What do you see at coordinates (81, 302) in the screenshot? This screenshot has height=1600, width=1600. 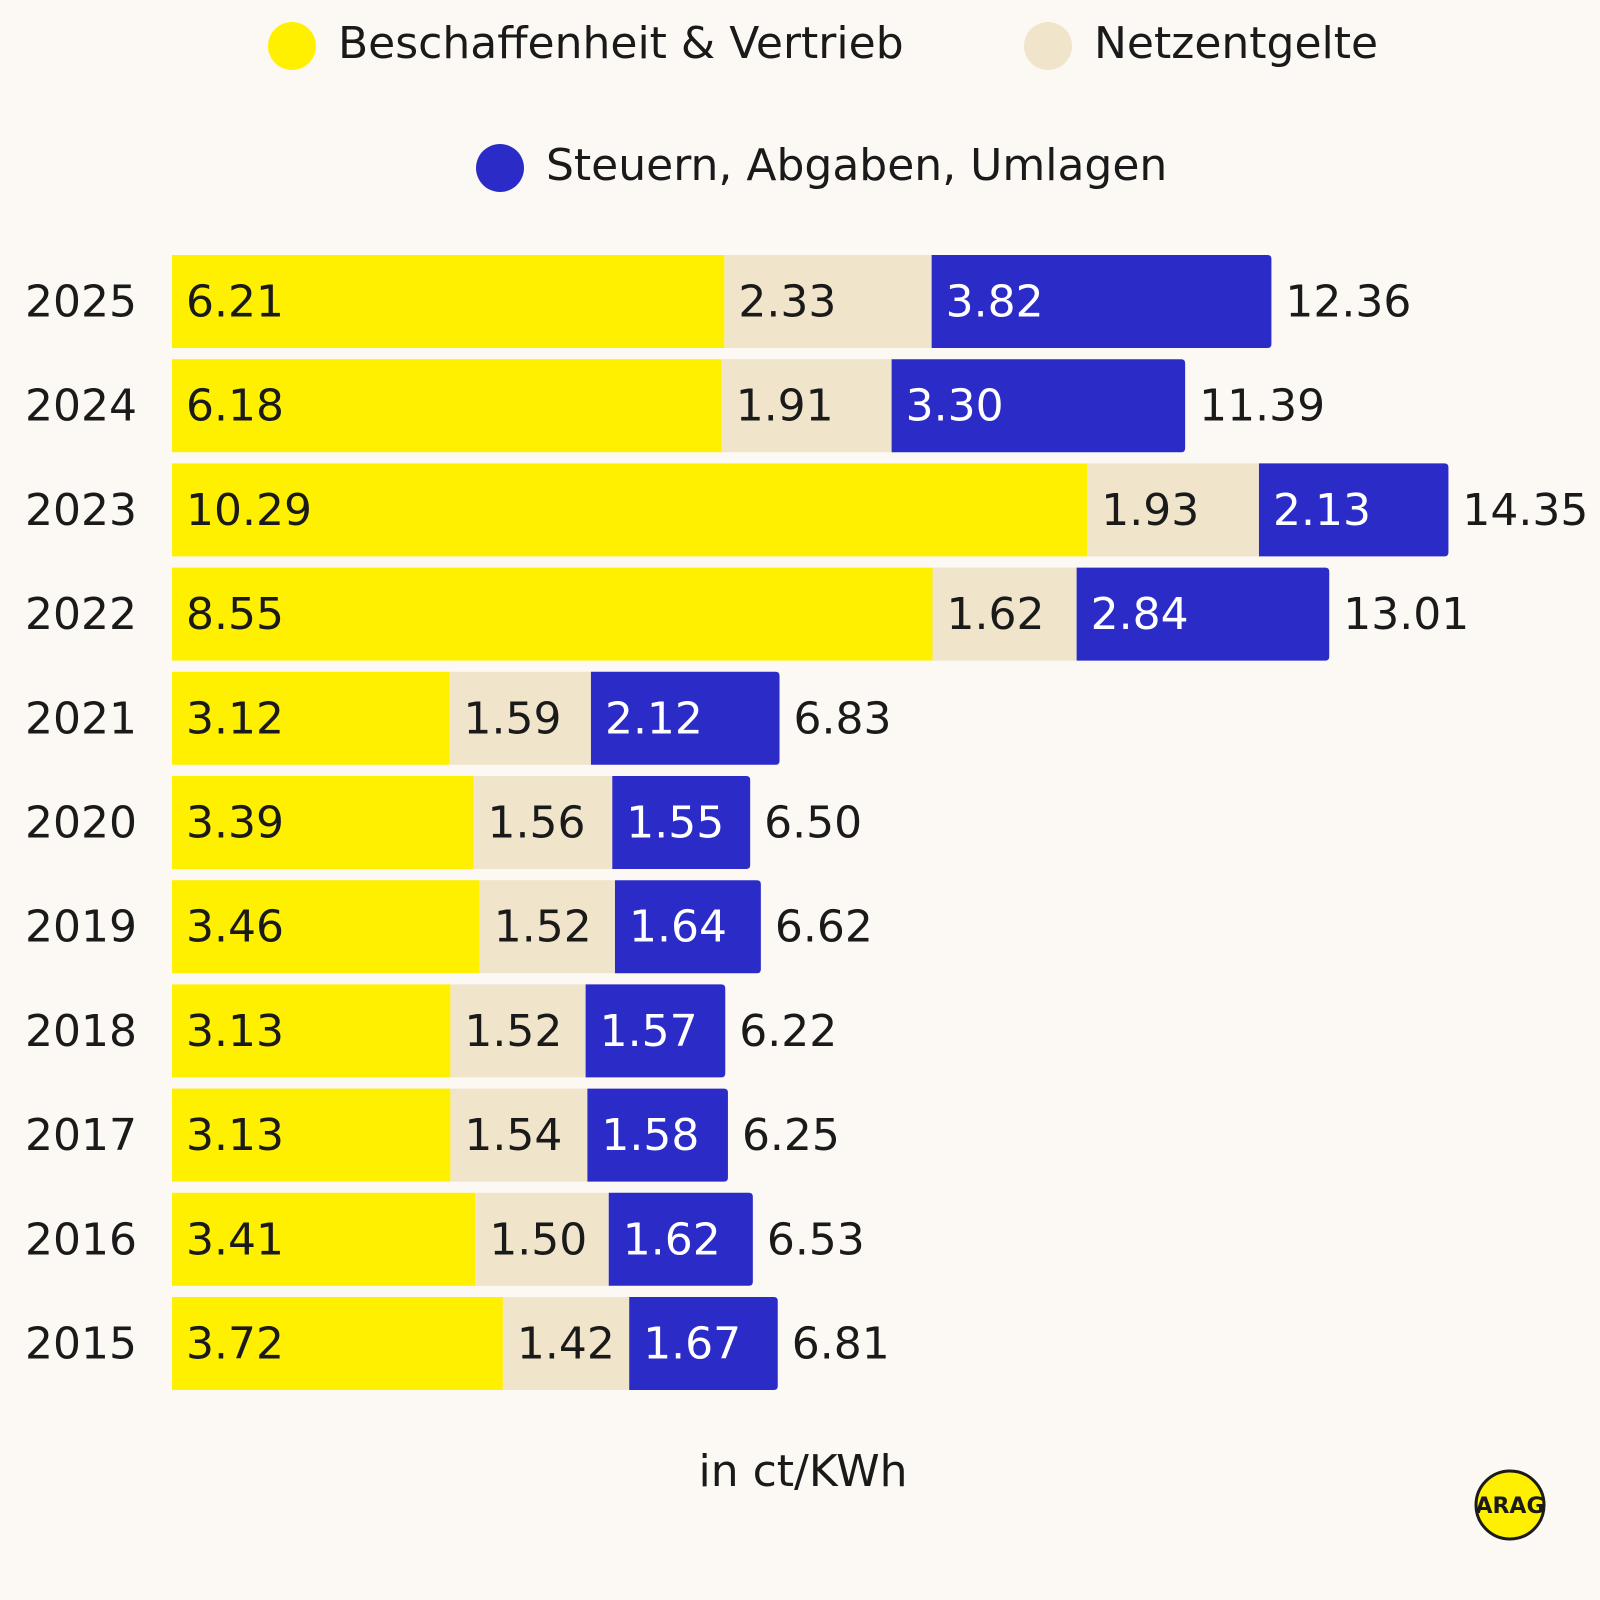 I see `year-label: 2025` at bounding box center [81, 302].